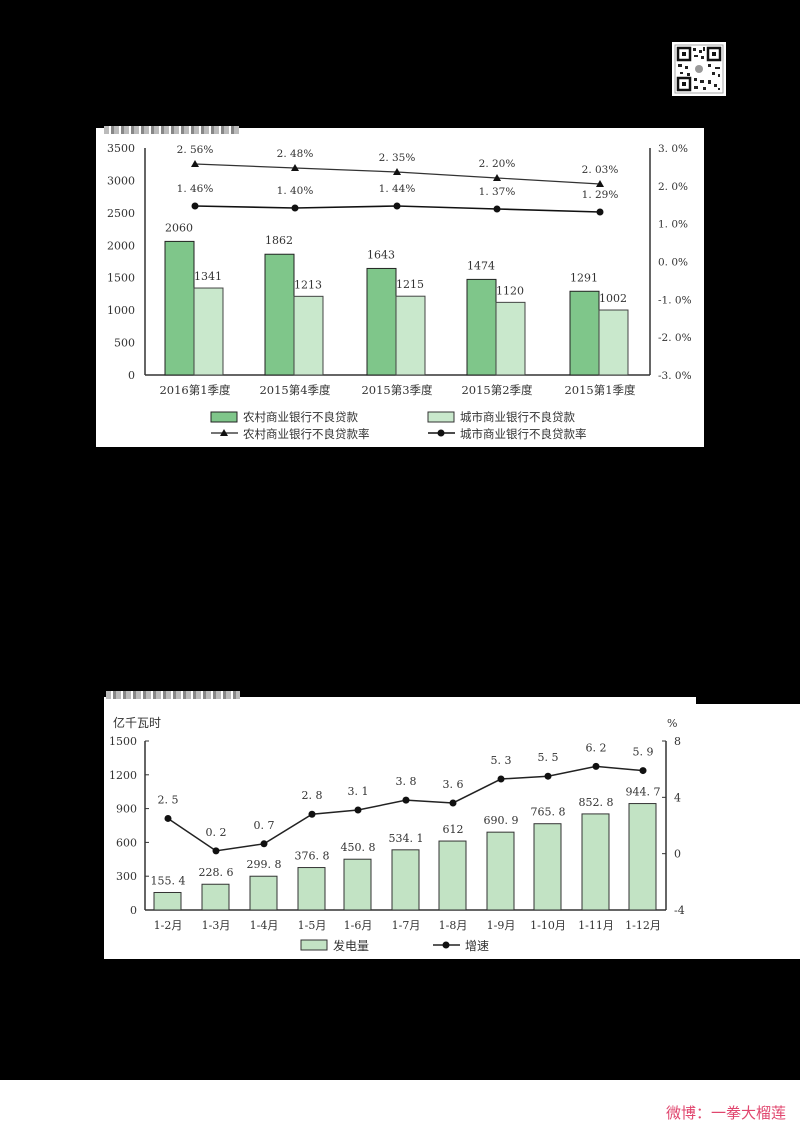  What do you see at coordinates (126, 842) in the screenshot?
I see `left-axis-tick: 600` at bounding box center [126, 842].